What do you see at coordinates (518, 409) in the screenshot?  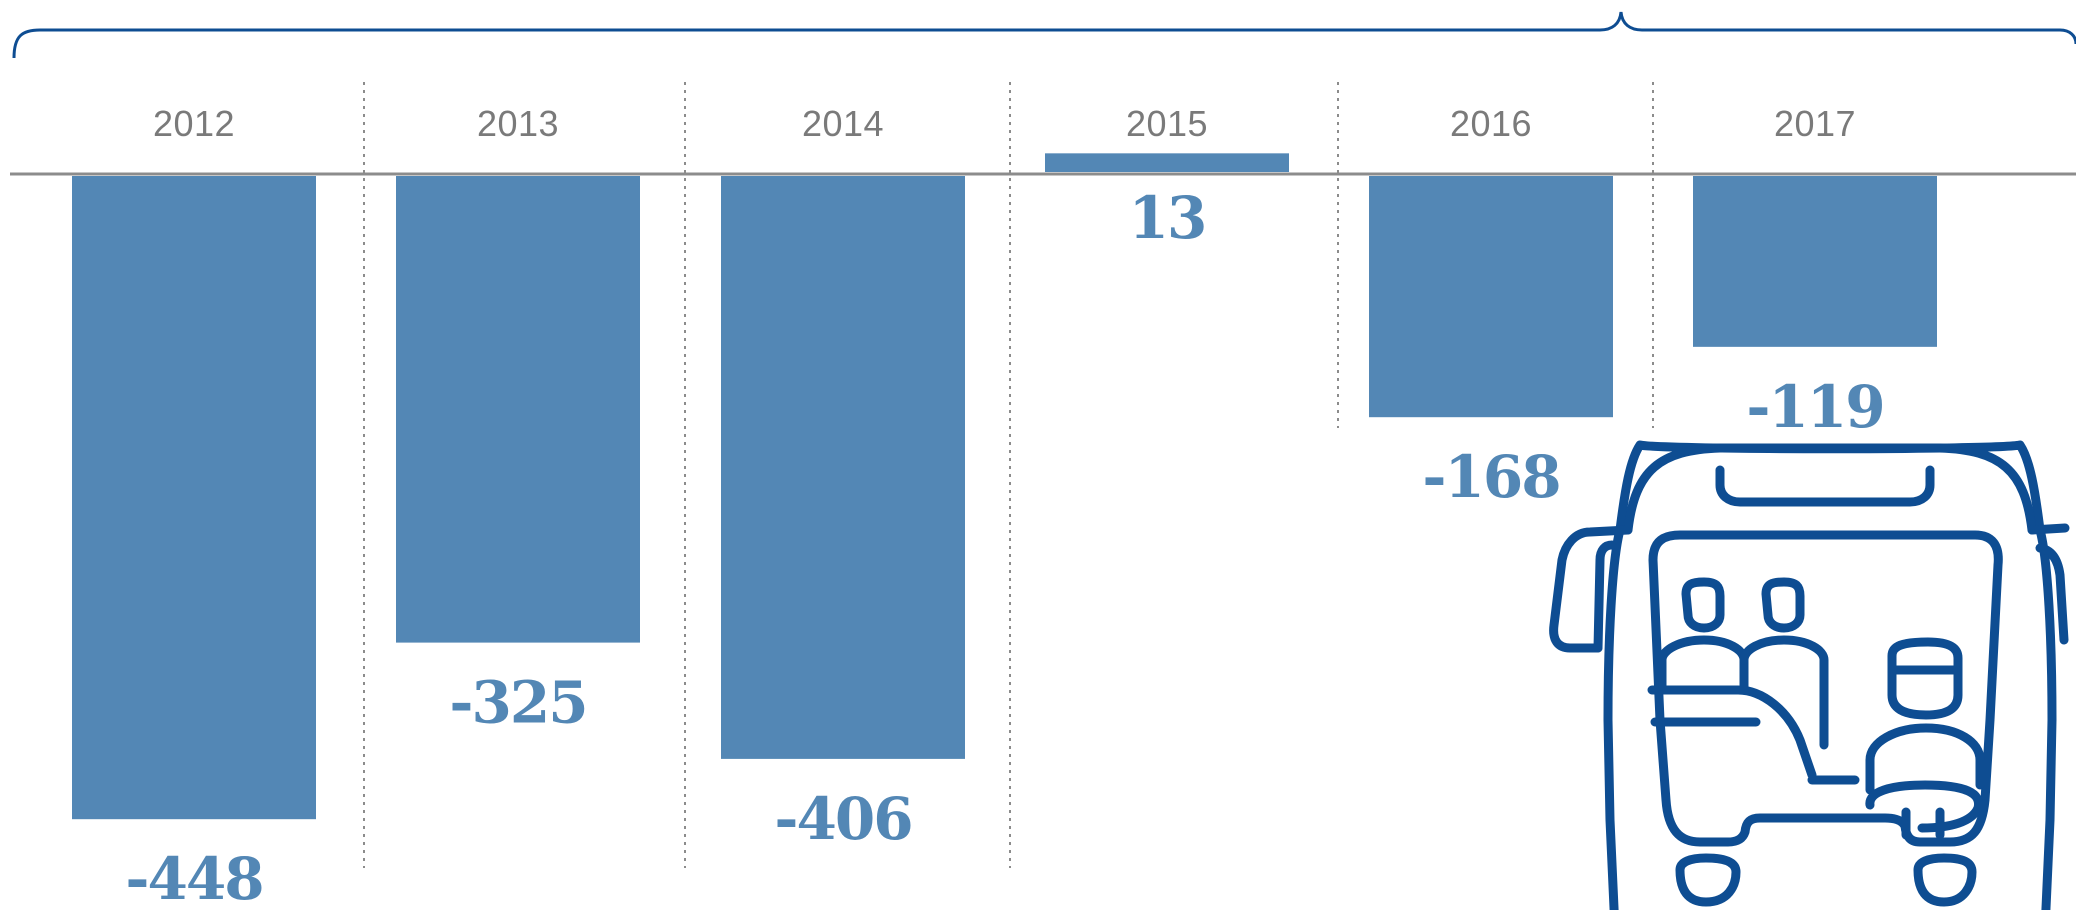 I see `bar-2013` at bounding box center [518, 409].